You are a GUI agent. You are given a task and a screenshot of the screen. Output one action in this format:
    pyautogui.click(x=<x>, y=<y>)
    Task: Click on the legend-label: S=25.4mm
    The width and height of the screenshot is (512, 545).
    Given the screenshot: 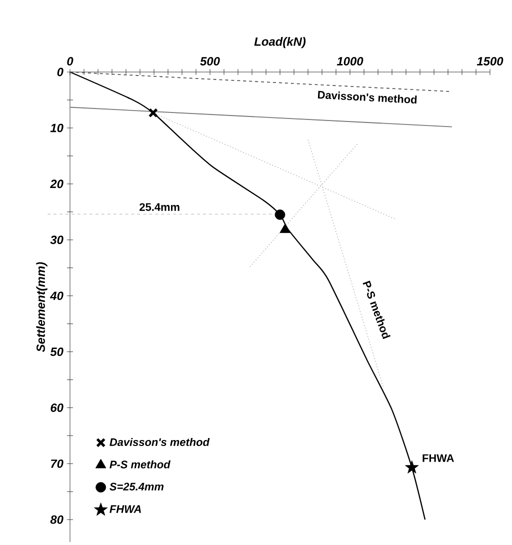 What is the action you would take?
    pyautogui.click(x=137, y=486)
    